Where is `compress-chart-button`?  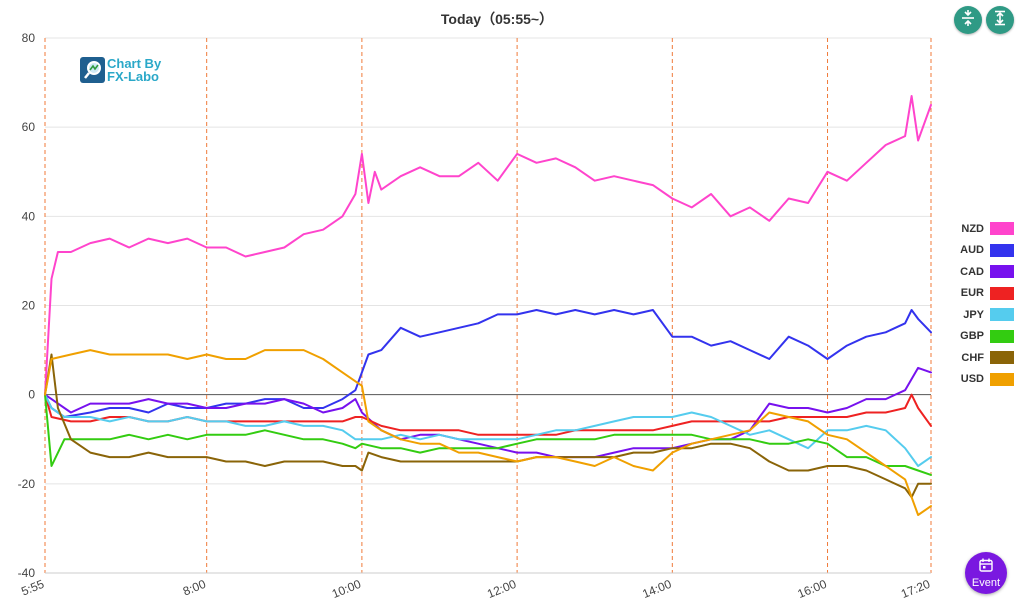 compress-chart-button is located at coordinates (968, 20).